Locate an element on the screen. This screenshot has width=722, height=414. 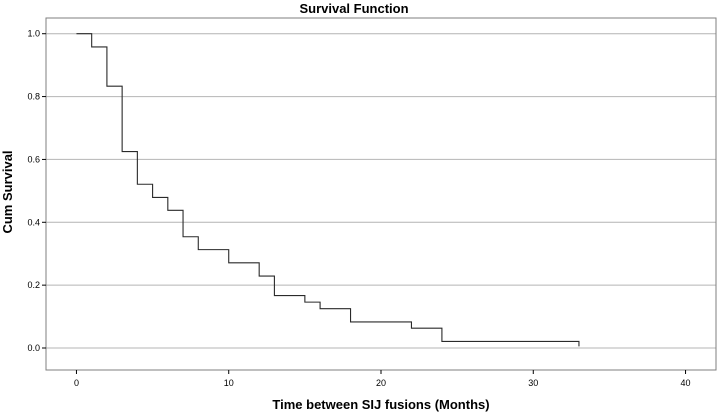
x-tick-label: 30 is located at coordinates (533, 383).